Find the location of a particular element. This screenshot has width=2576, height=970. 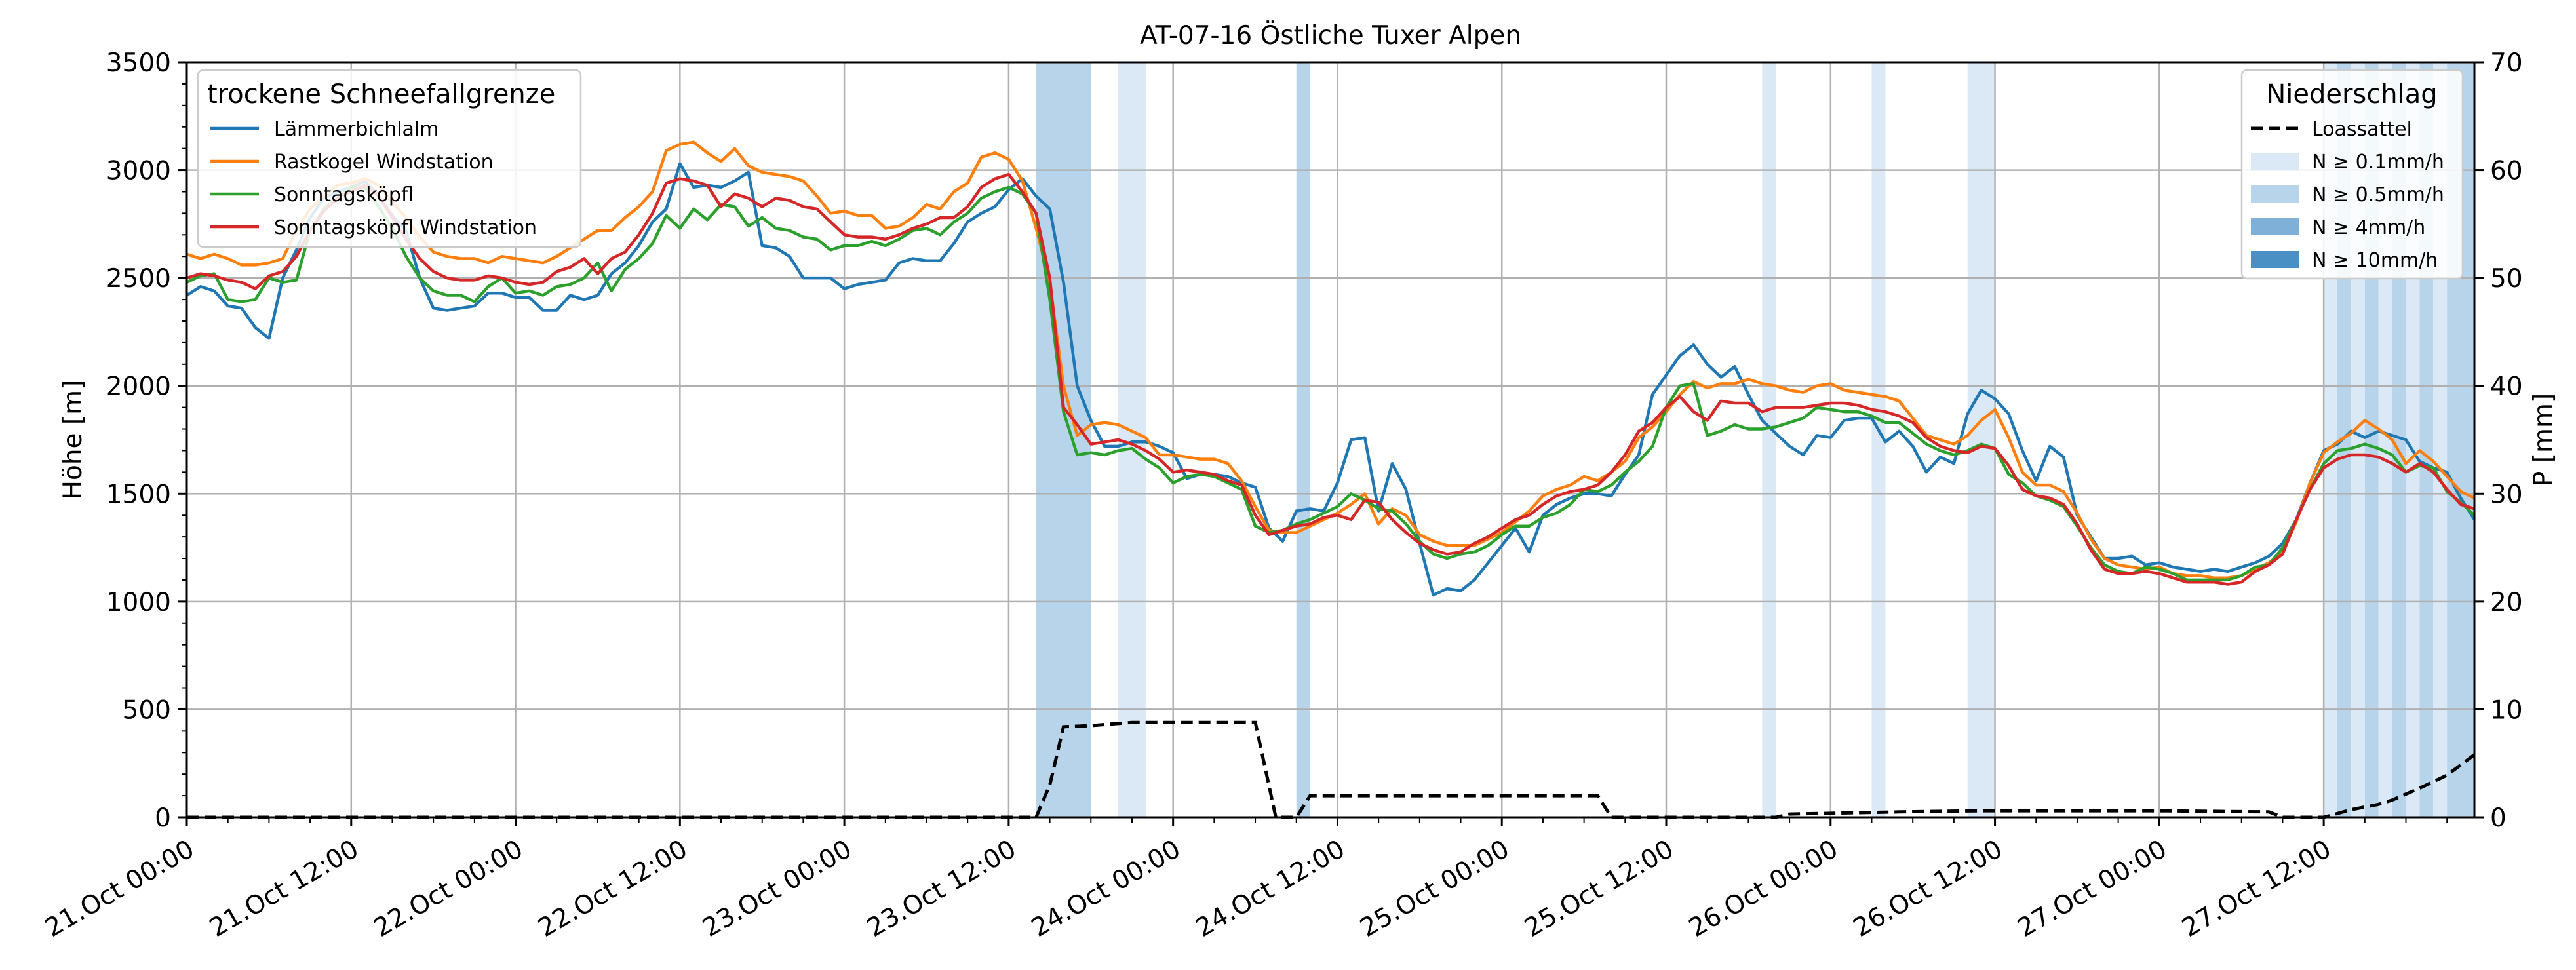

legend-entry-sonntagskoepfl: Sonntagsköpfl is located at coordinates (344, 195).